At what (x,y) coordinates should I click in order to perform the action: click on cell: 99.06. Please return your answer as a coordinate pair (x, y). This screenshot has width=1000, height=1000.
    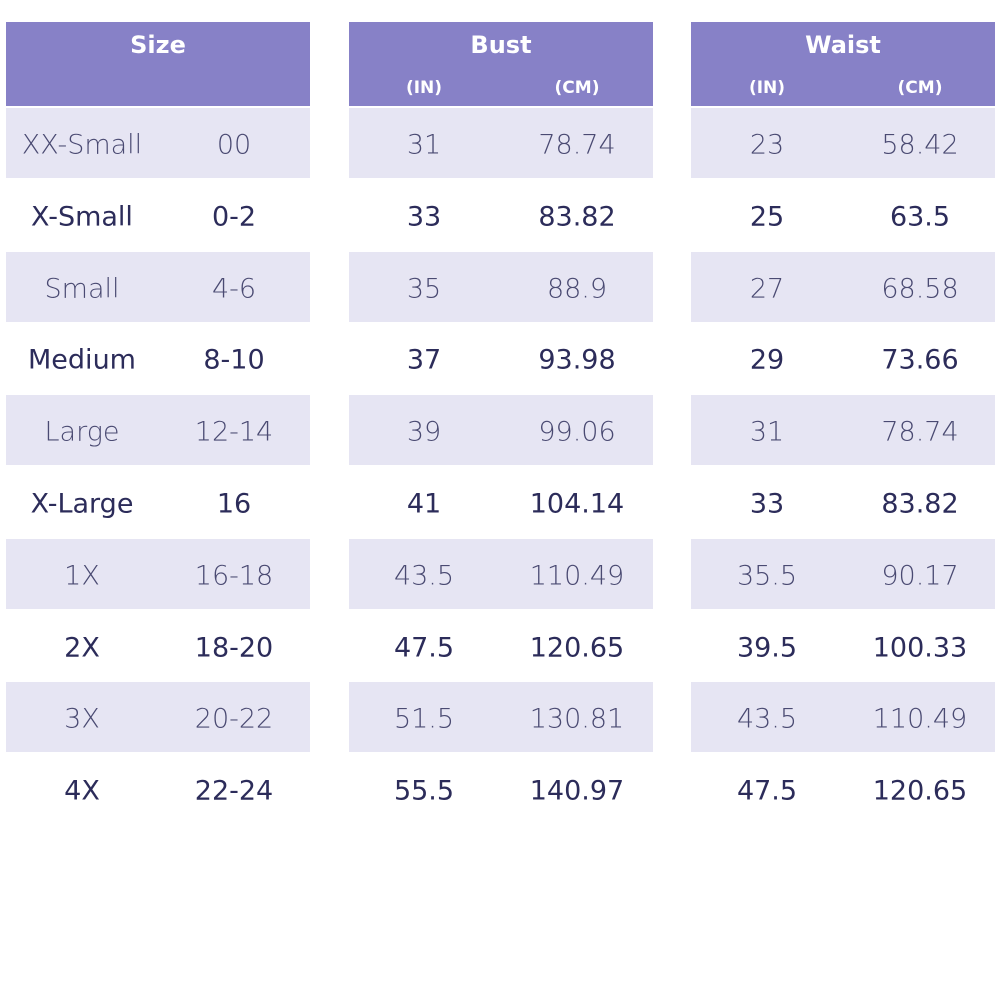
    Looking at the image, I should click on (577, 432).